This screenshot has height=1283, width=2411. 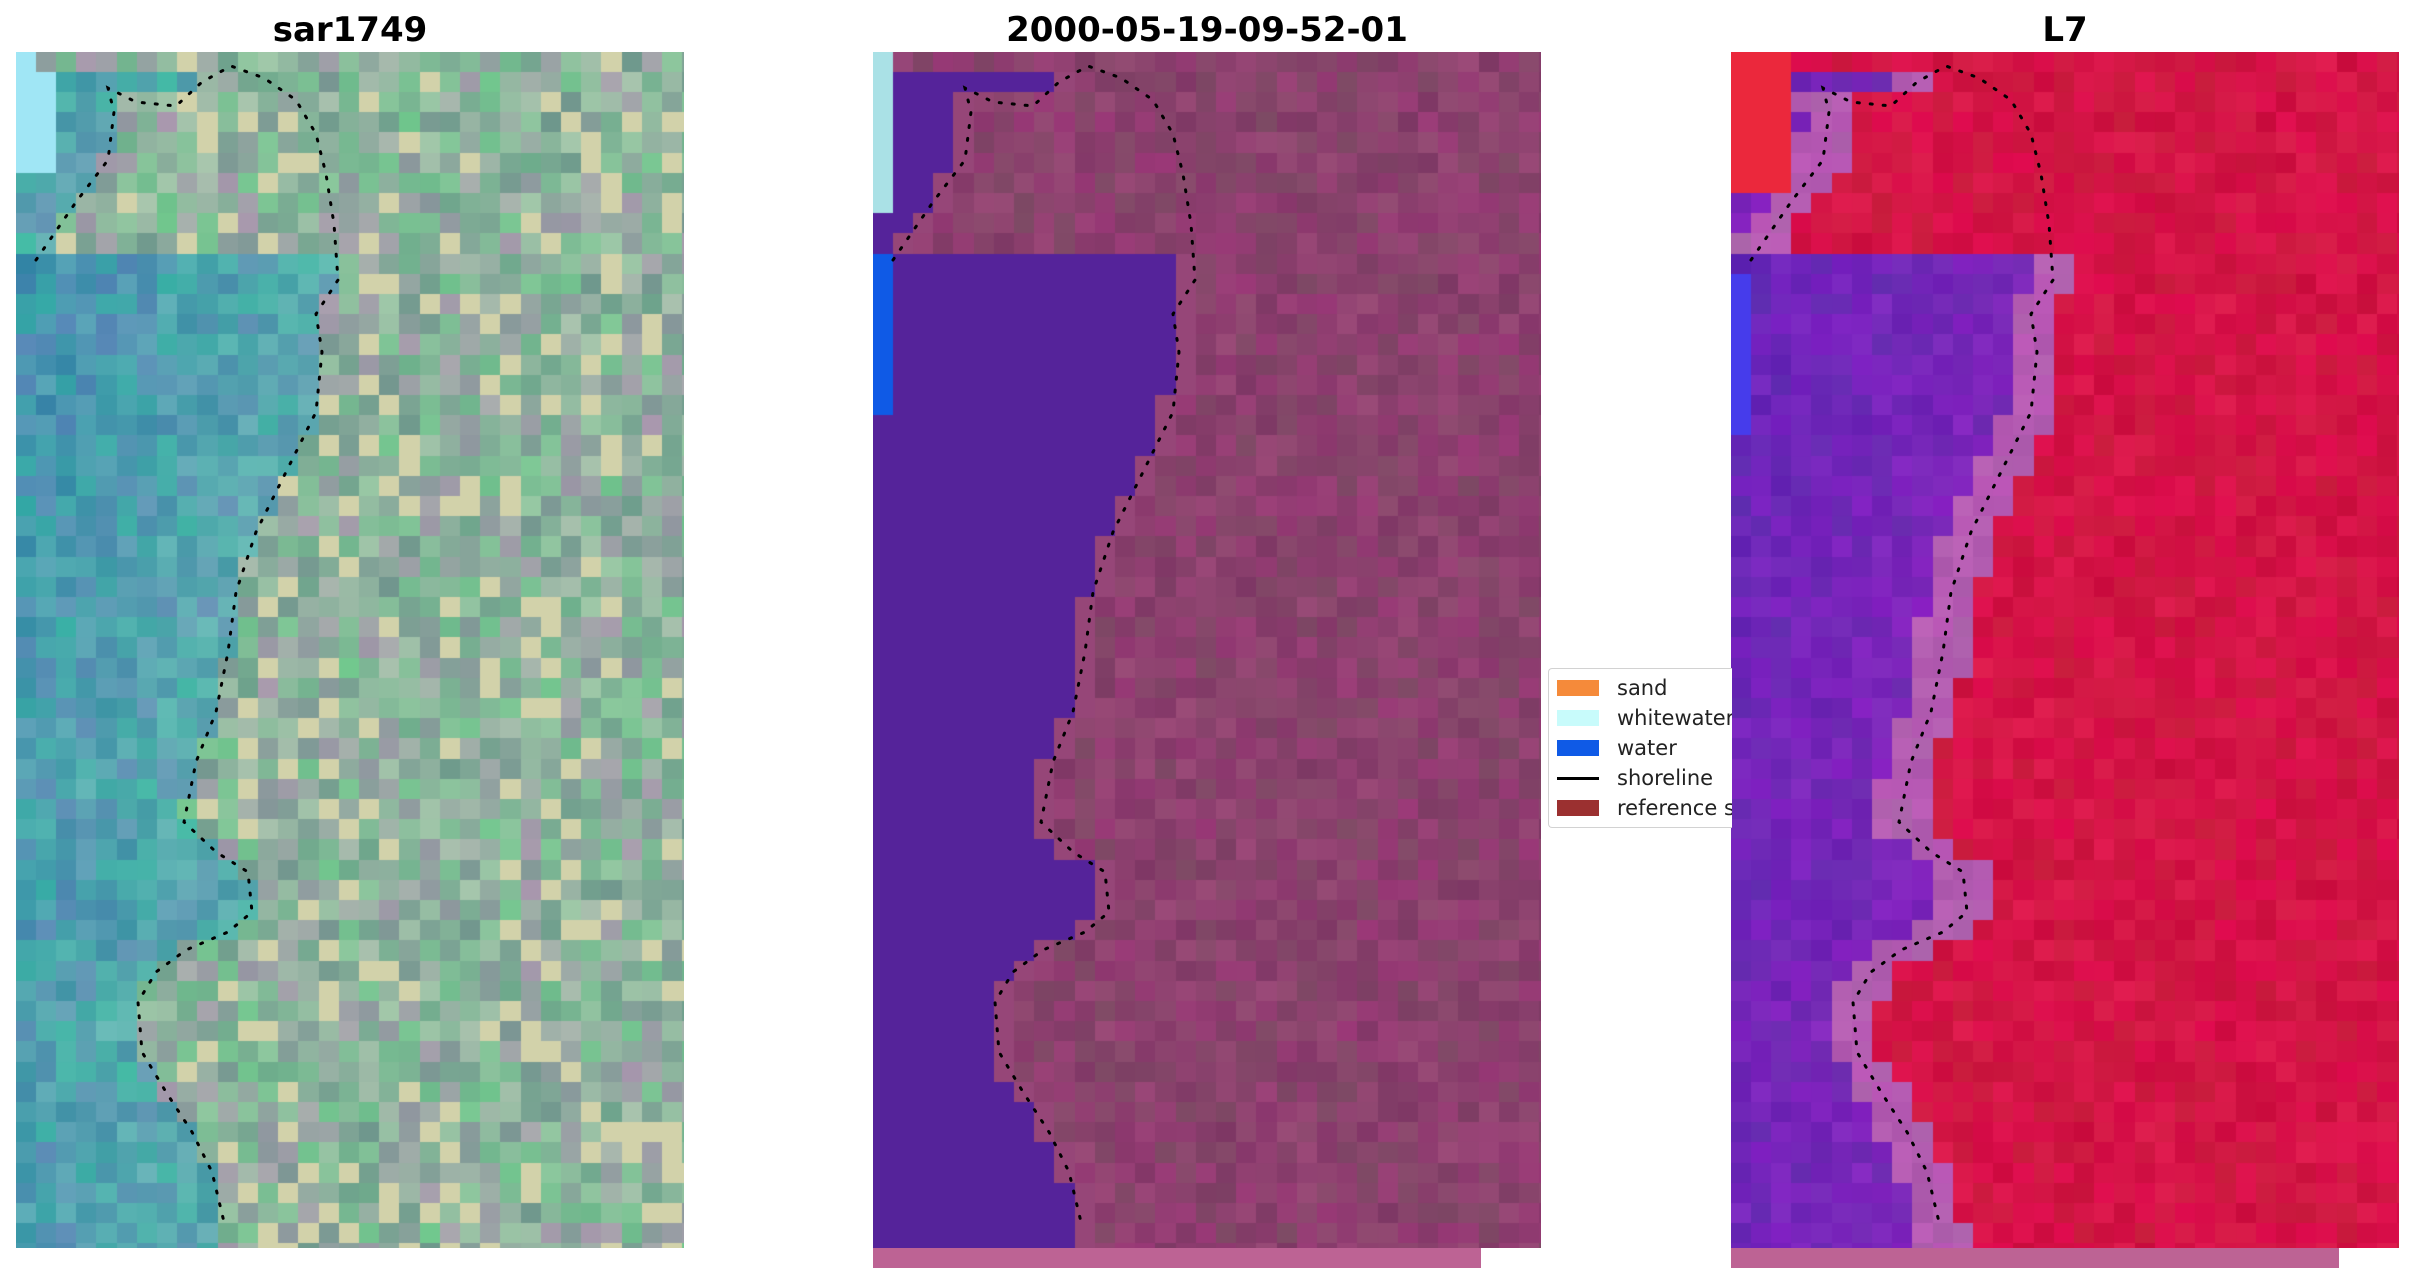 I want to click on legend-item-whitewater: whitewater, so click(x=1640, y=718).